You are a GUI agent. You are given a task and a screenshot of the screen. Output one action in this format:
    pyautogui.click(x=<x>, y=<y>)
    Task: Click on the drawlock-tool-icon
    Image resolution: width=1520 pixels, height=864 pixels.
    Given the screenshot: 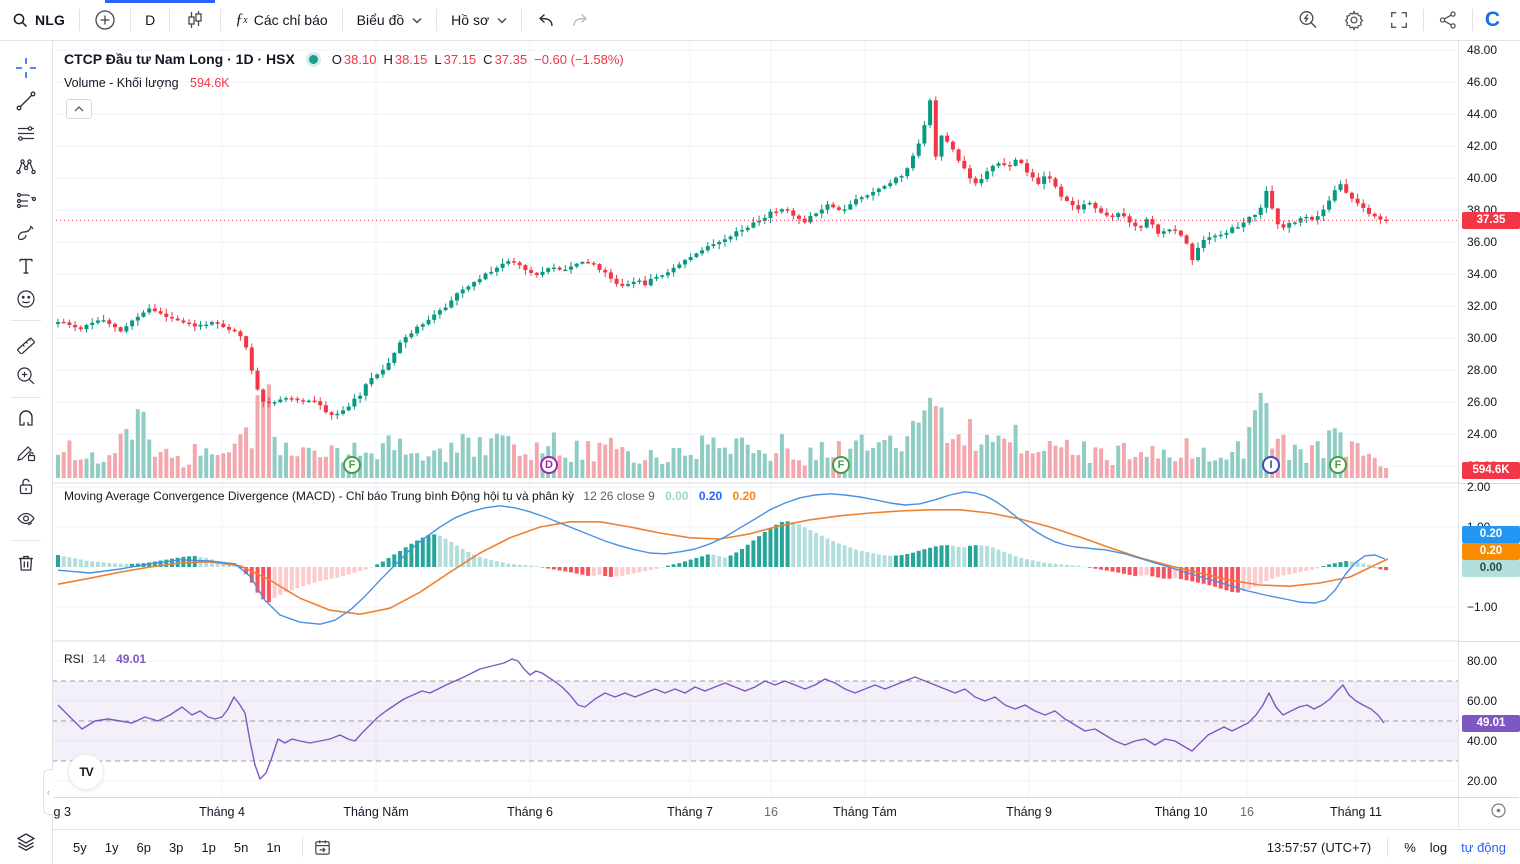 What is the action you would take?
    pyautogui.click(x=26, y=452)
    